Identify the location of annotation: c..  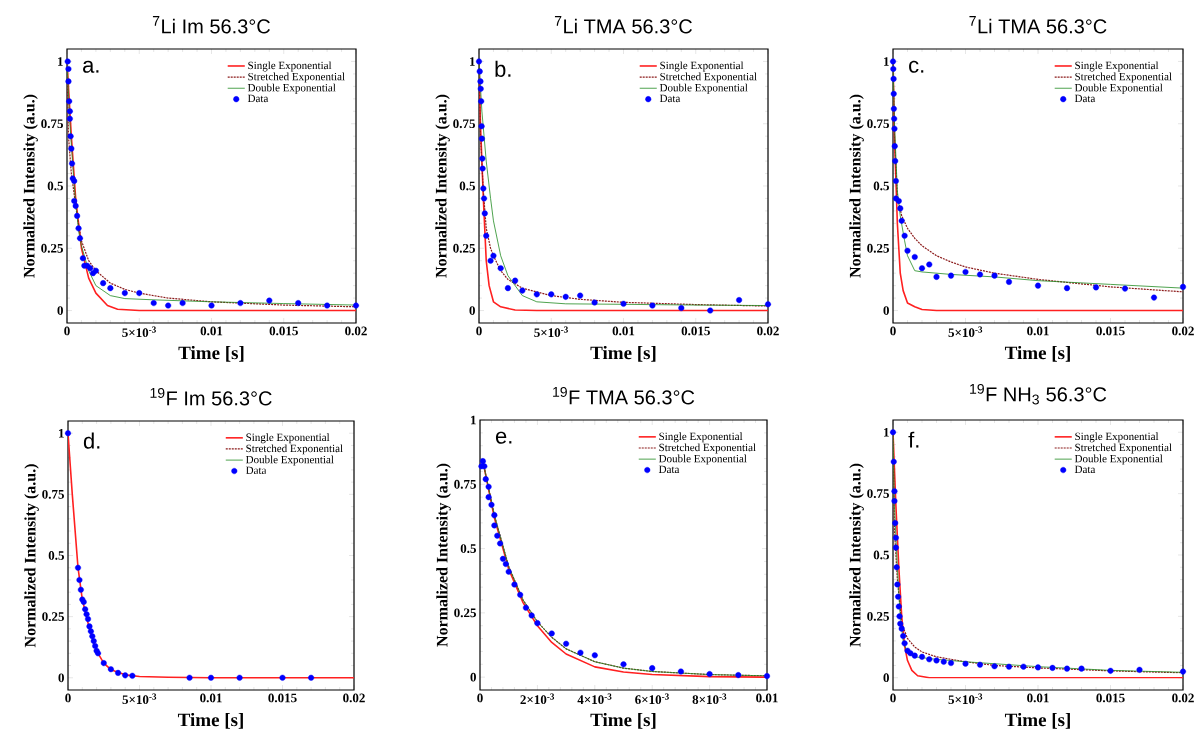
(916, 66).